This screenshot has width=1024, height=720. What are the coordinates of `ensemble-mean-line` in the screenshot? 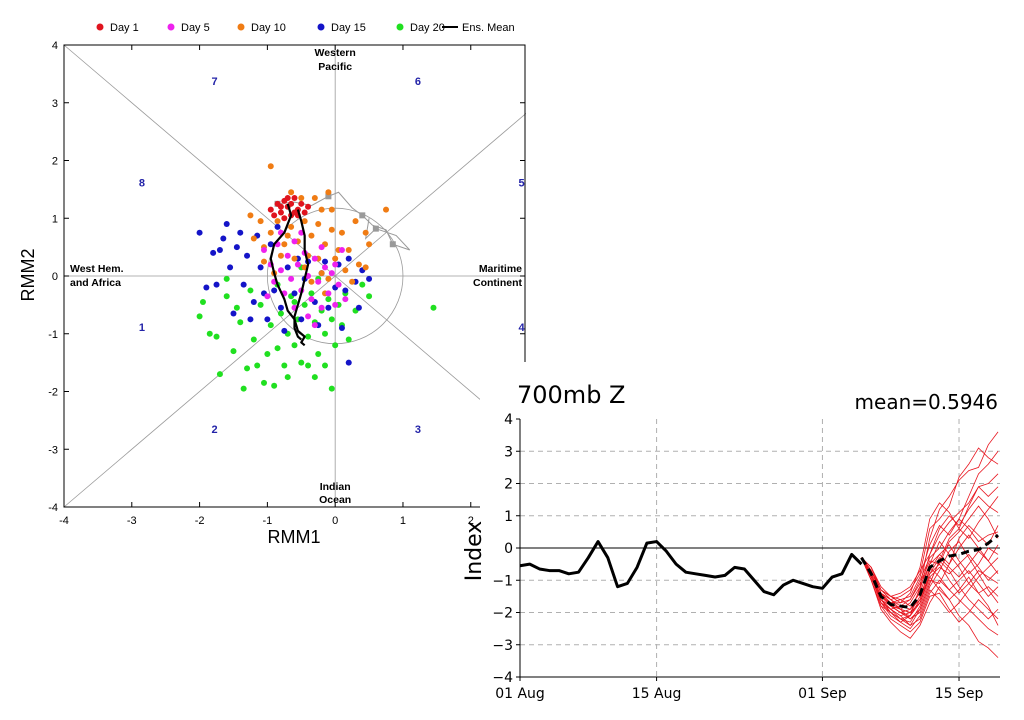 It's located at (930, 571).